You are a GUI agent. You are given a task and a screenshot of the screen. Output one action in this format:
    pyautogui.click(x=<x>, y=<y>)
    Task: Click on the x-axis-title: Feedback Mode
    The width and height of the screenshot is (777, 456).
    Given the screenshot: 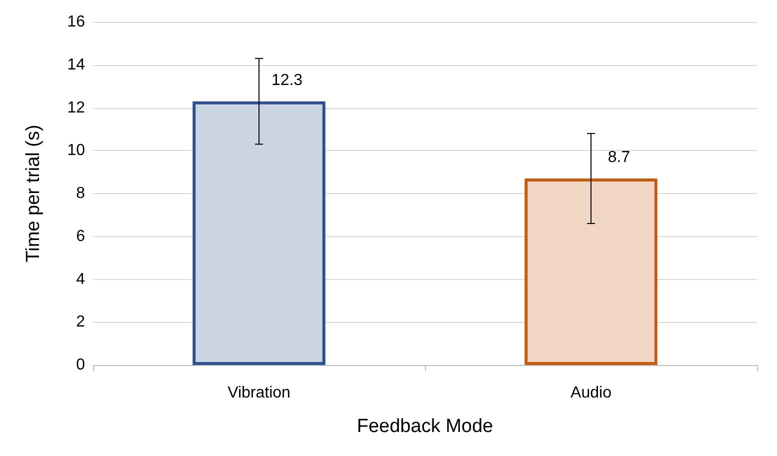 What is the action you would take?
    pyautogui.click(x=425, y=426)
    